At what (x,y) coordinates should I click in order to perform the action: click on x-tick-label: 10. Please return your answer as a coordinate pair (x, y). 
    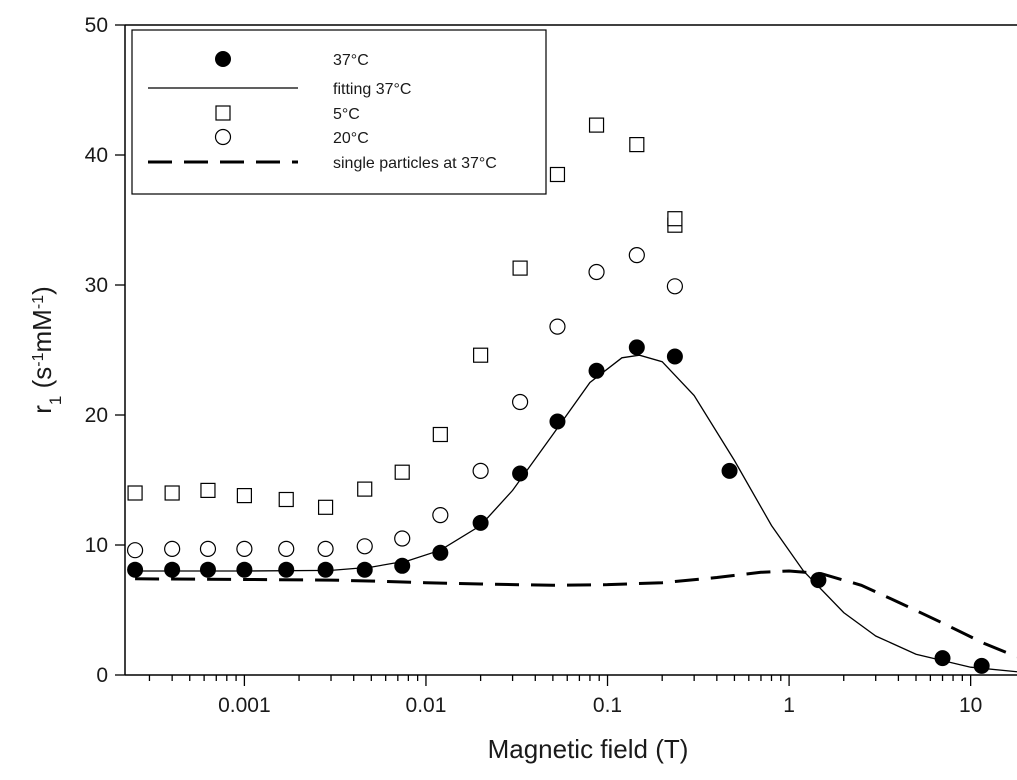
    Looking at the image, I should click on (970, 705).